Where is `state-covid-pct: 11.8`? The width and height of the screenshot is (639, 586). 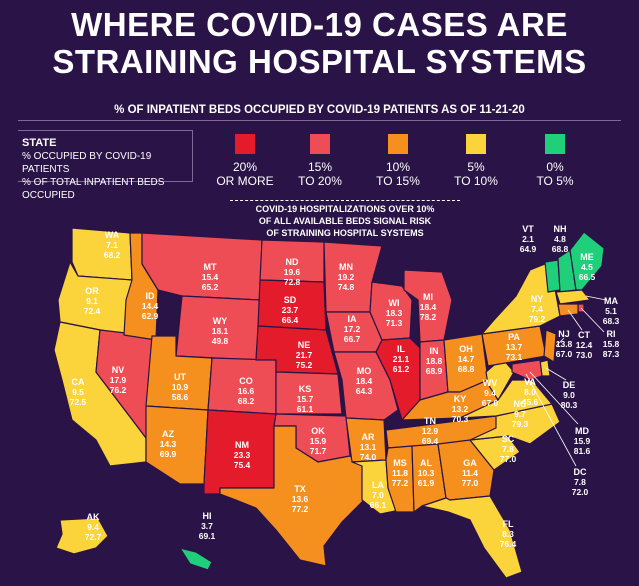
state-covid-pct: 11.8 is located at coordinates (400, 473).